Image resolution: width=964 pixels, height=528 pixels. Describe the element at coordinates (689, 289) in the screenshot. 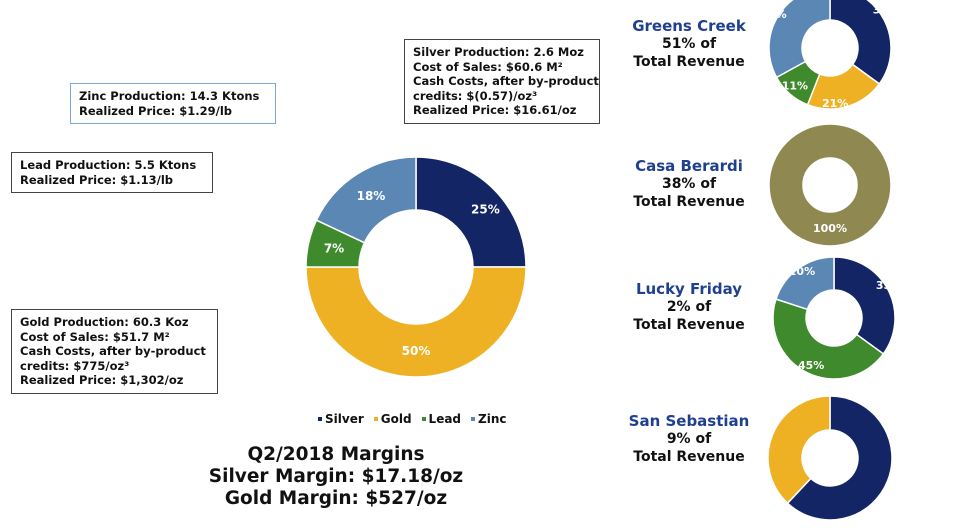

I see `mine-name: Lucky Friday` at that location.